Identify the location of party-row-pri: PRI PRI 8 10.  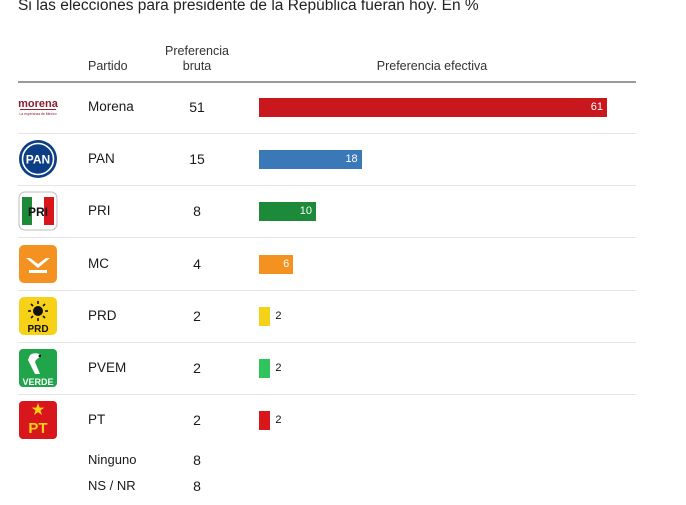
(327, 211).